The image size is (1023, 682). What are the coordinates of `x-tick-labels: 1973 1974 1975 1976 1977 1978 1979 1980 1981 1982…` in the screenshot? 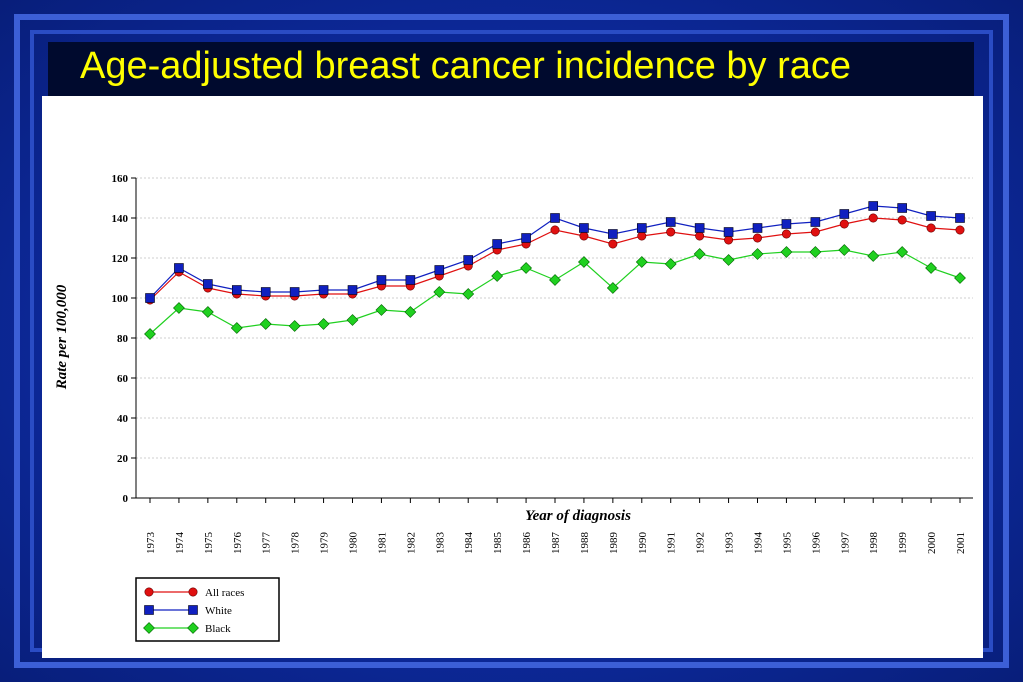 It's located at (556, 543).